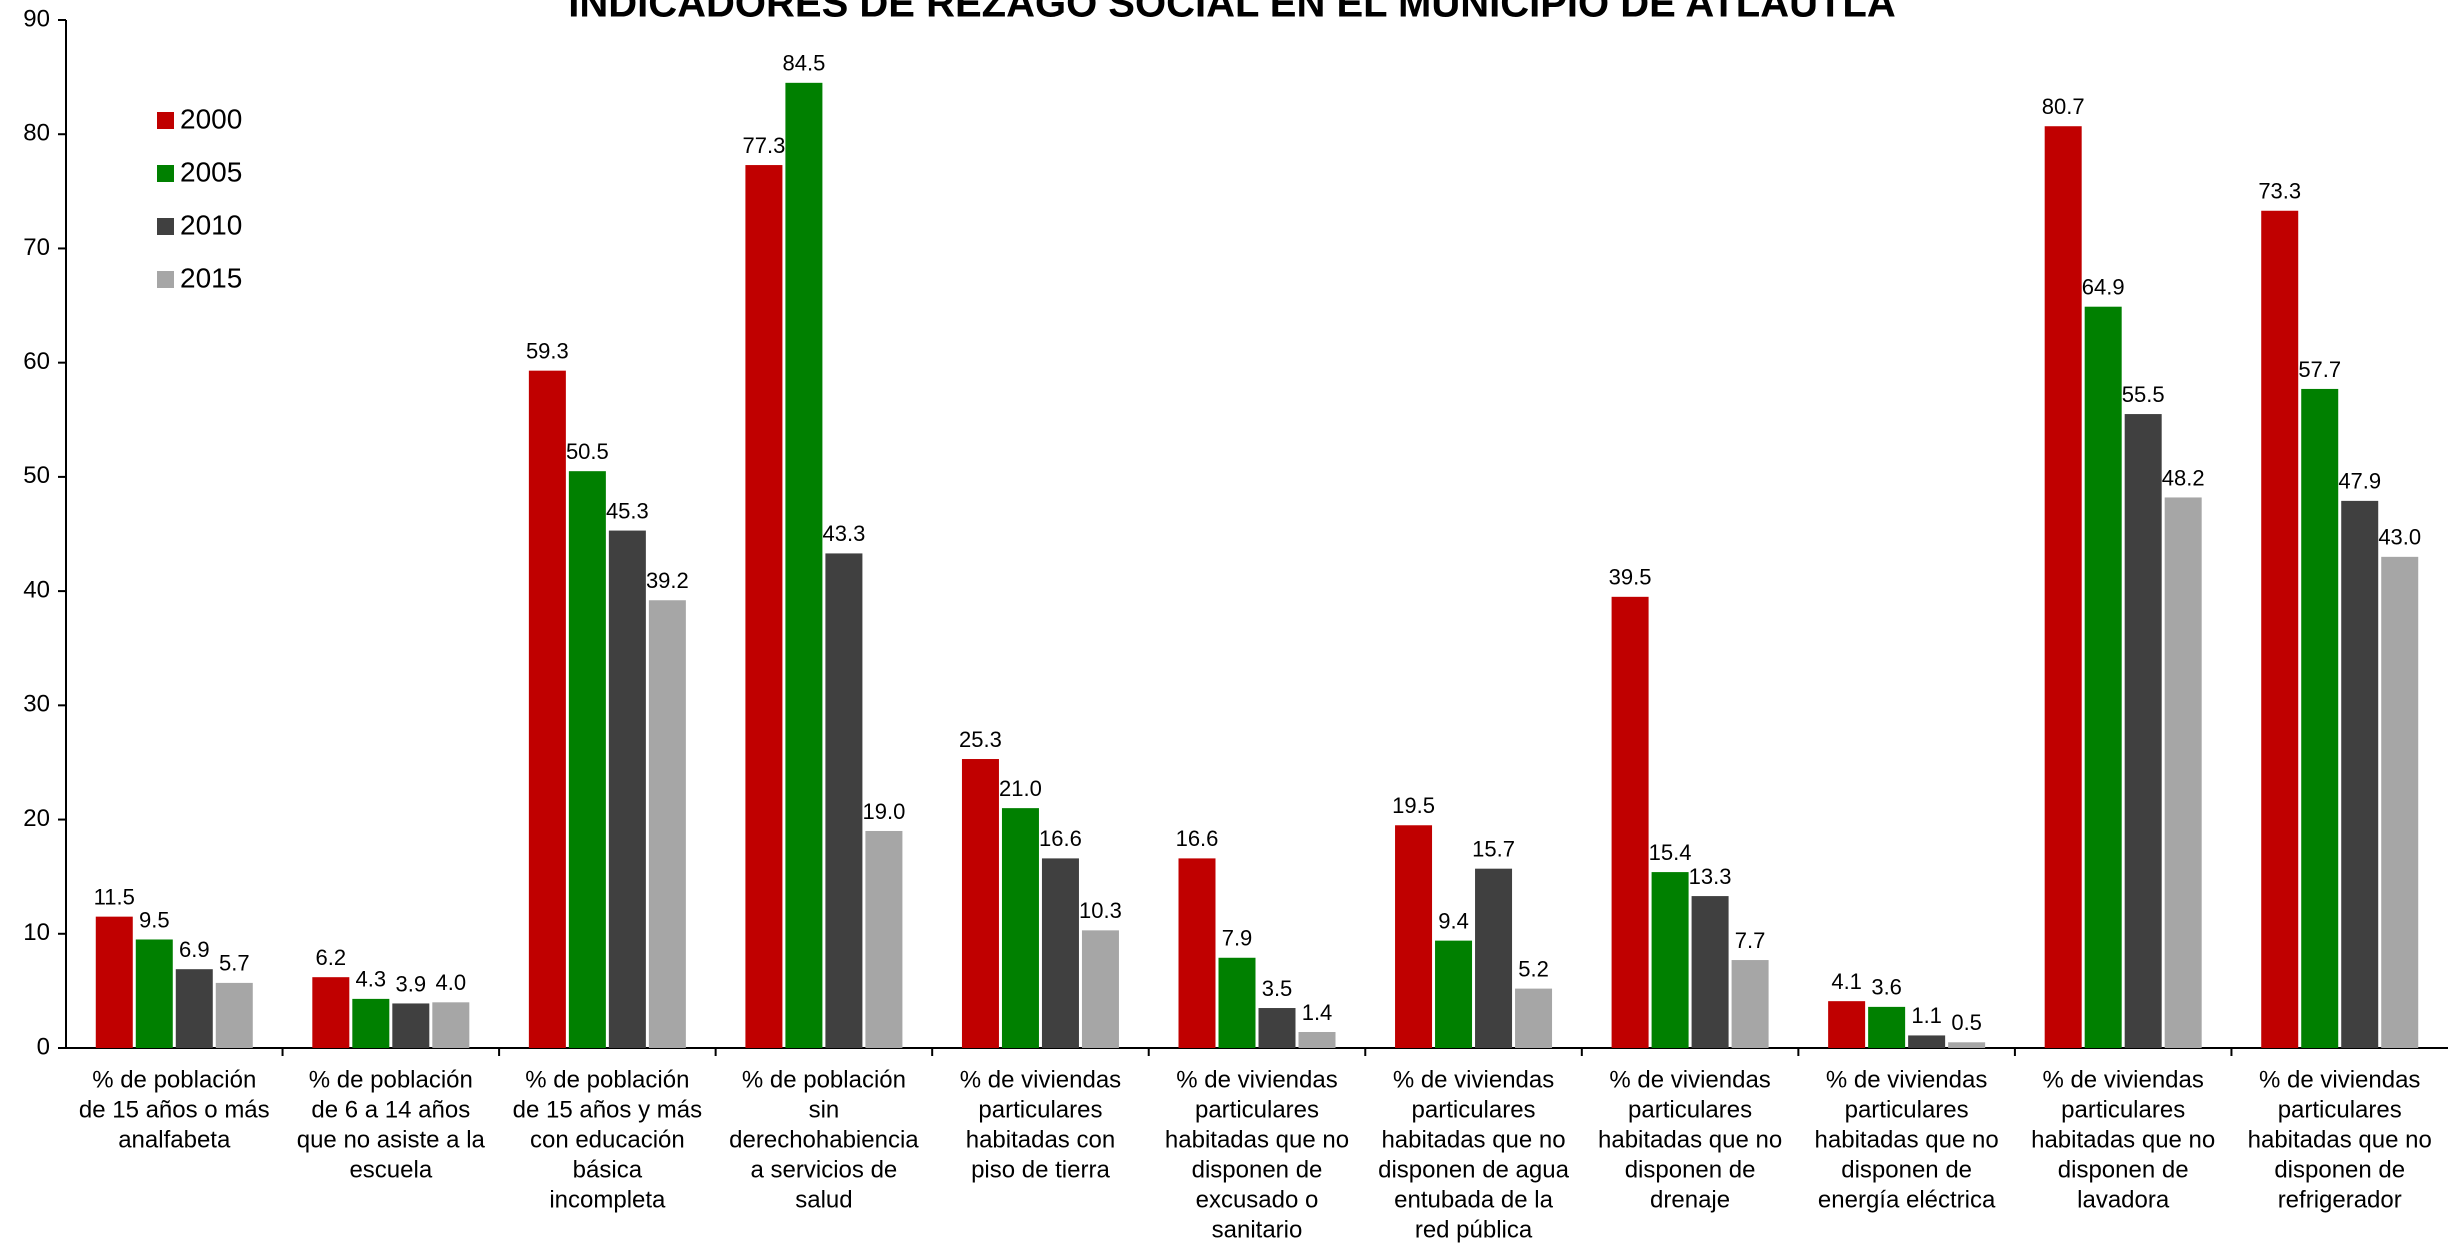  I want to click on data-label: 5.2, so click(1533, 968).